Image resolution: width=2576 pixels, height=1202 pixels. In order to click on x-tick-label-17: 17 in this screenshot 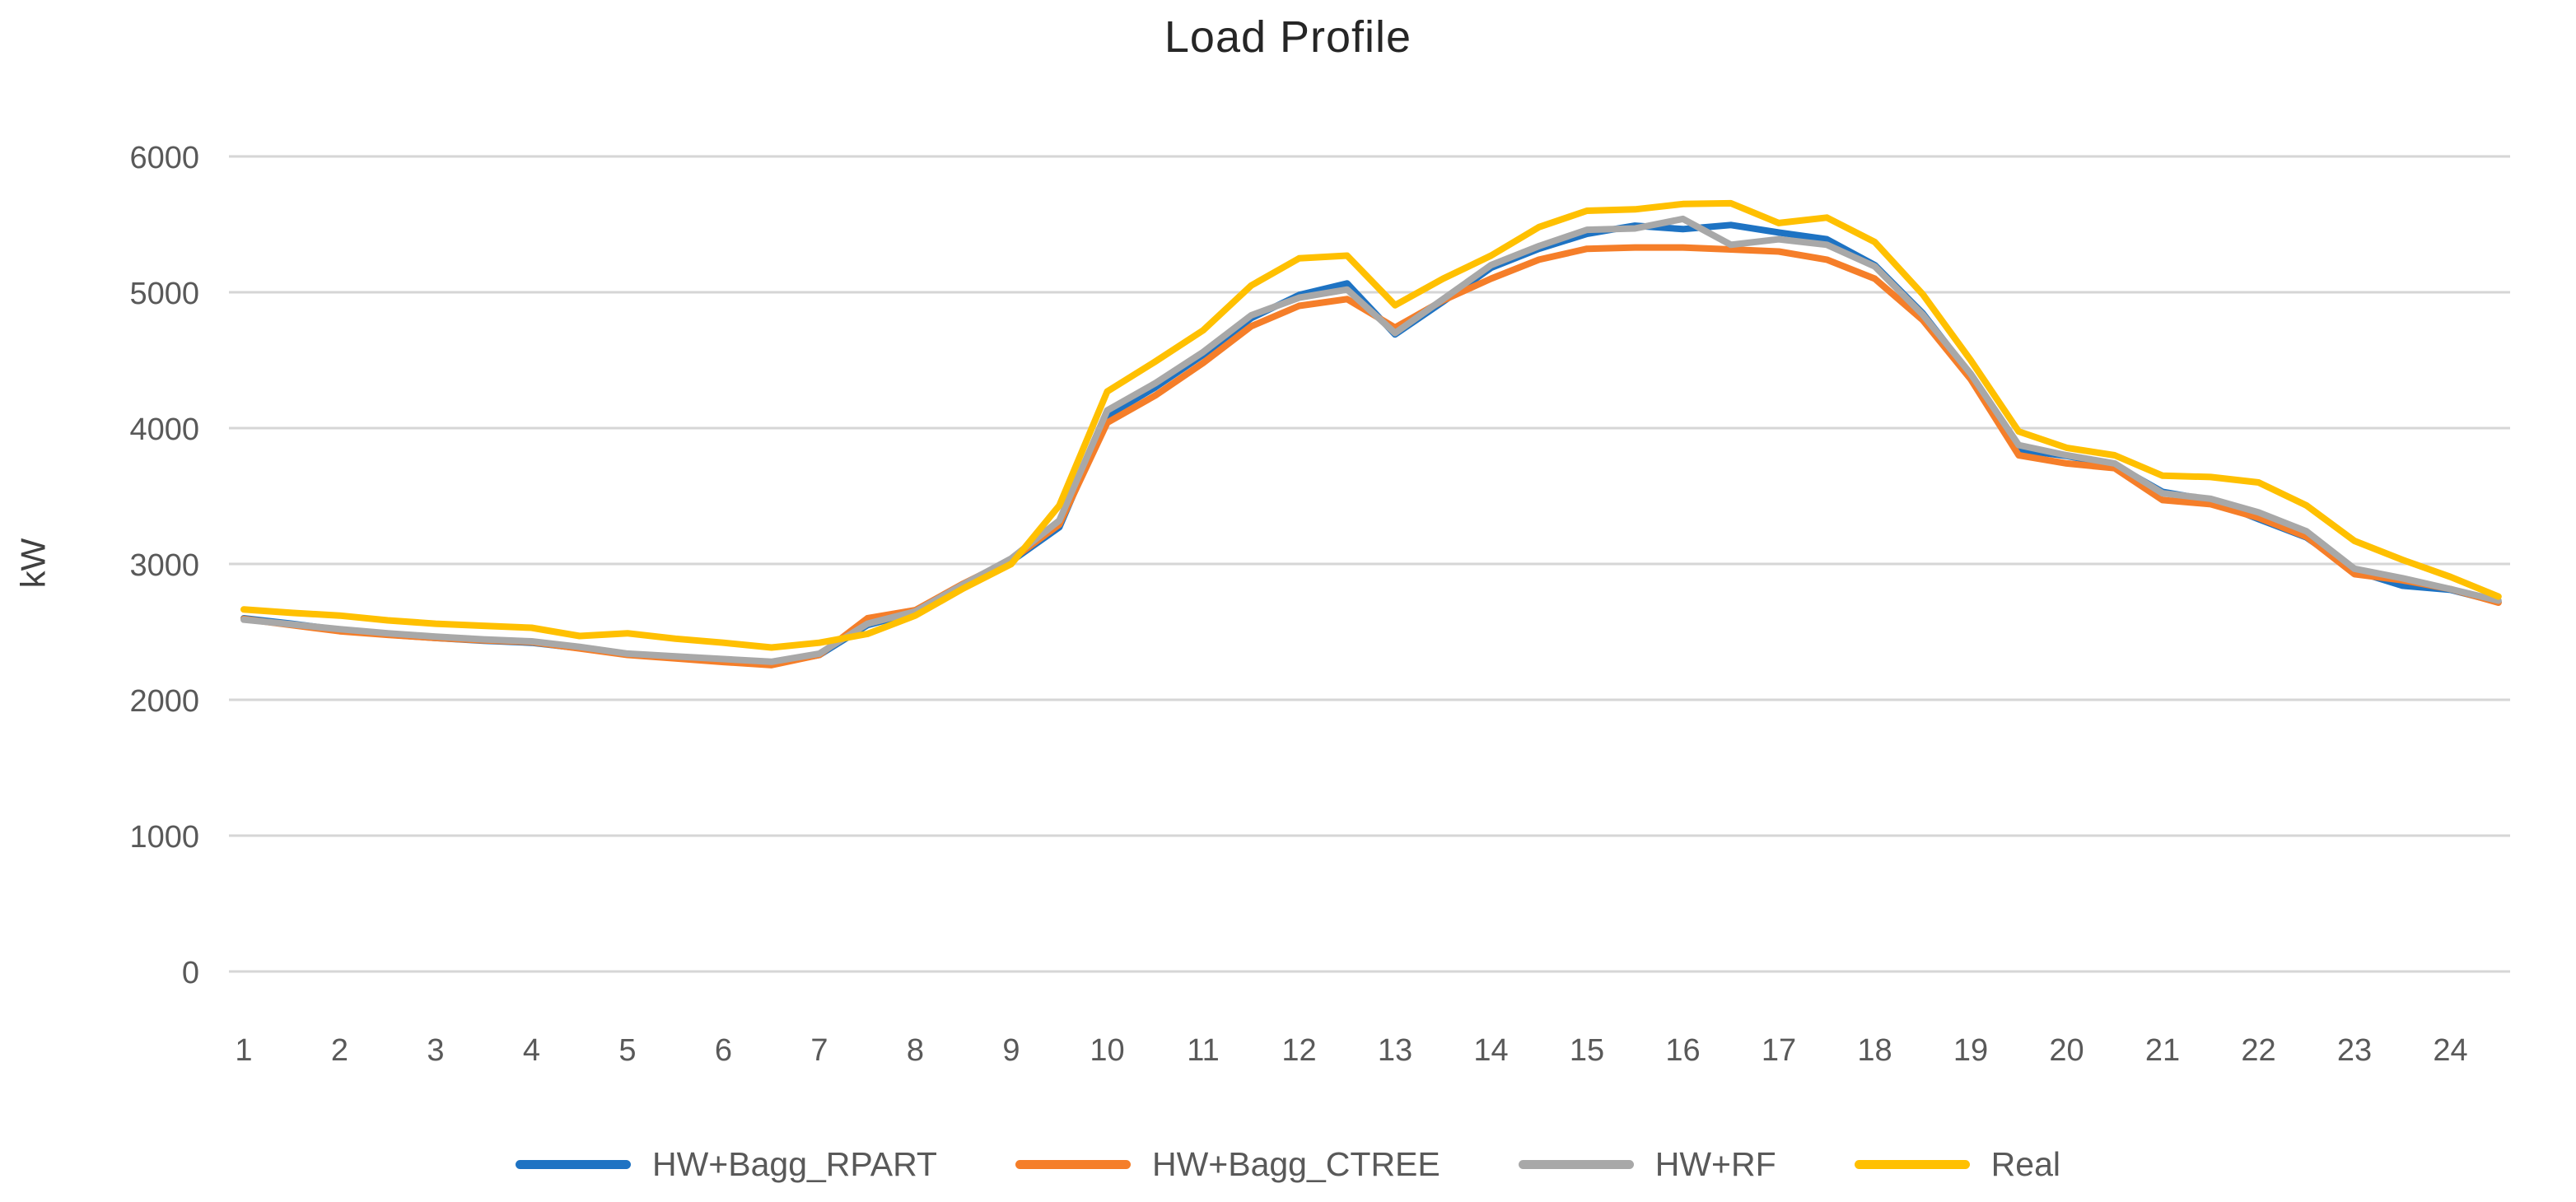, I will do `click(1779, 1050)`.